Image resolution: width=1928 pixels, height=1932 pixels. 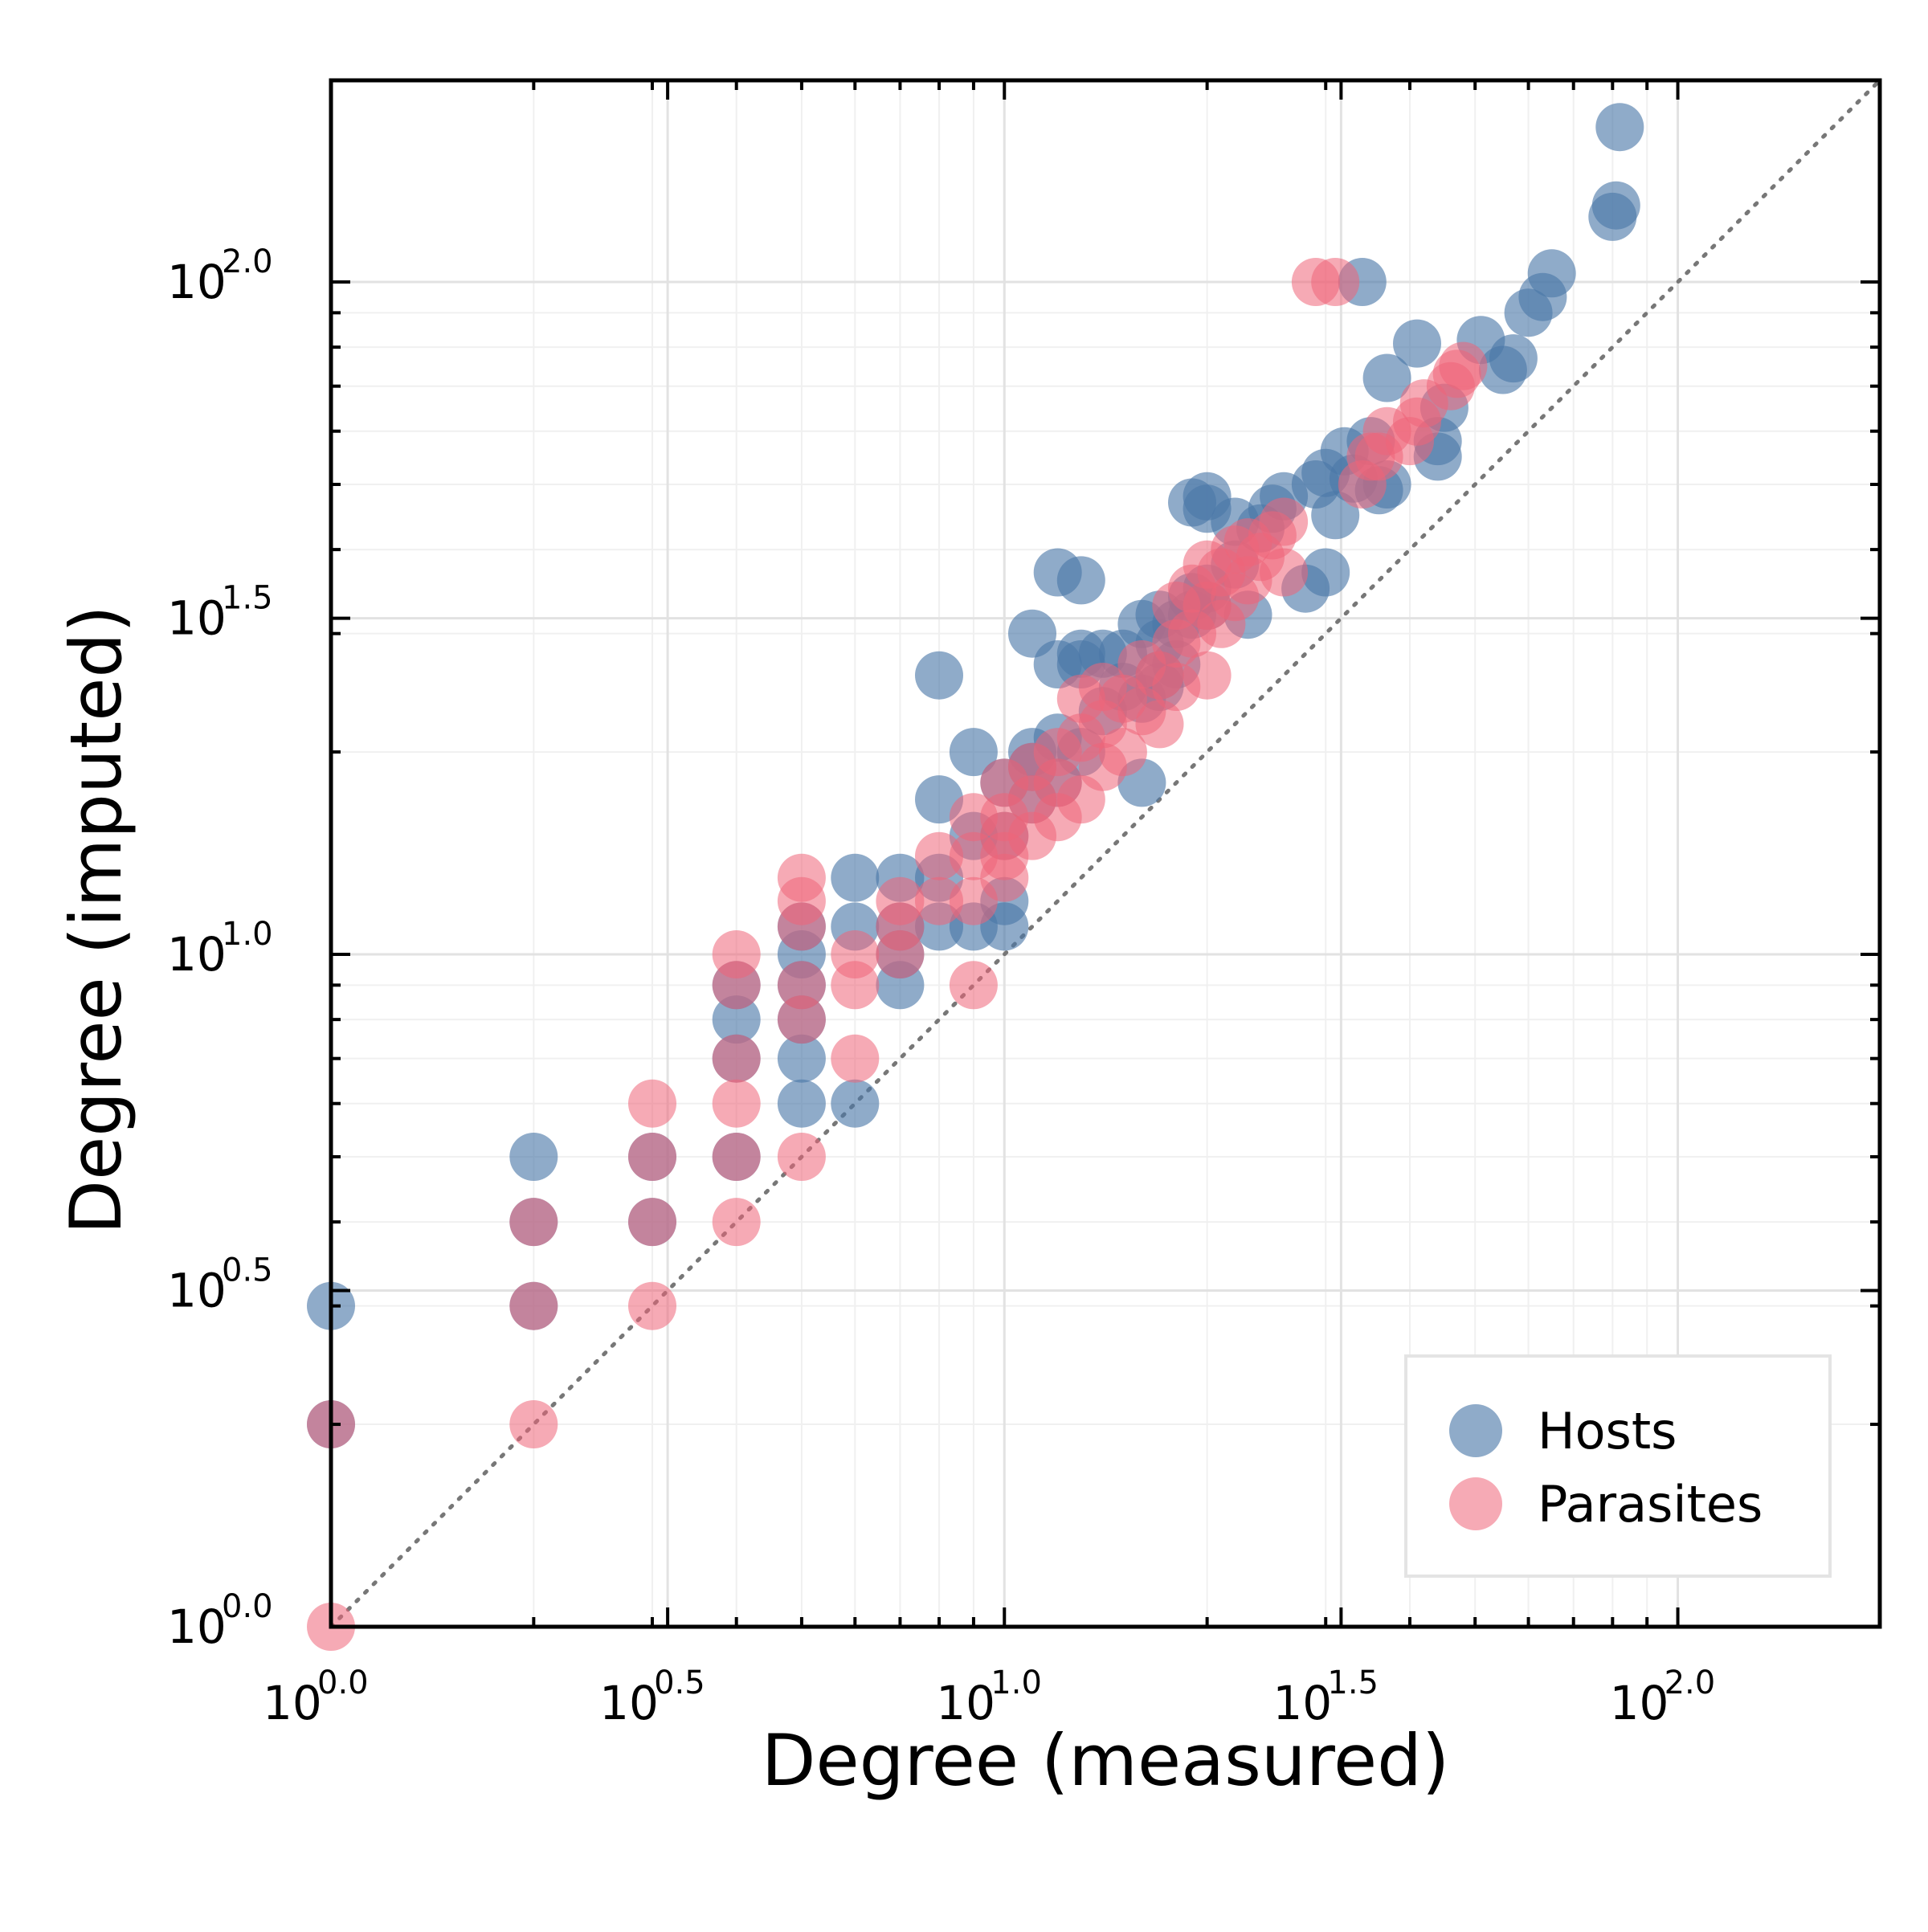 What do you see at coordinates (248, 1270) in the screenshot?
I see `y-tick-label-exponent: 0.5` at bounding box center [248, 1270].